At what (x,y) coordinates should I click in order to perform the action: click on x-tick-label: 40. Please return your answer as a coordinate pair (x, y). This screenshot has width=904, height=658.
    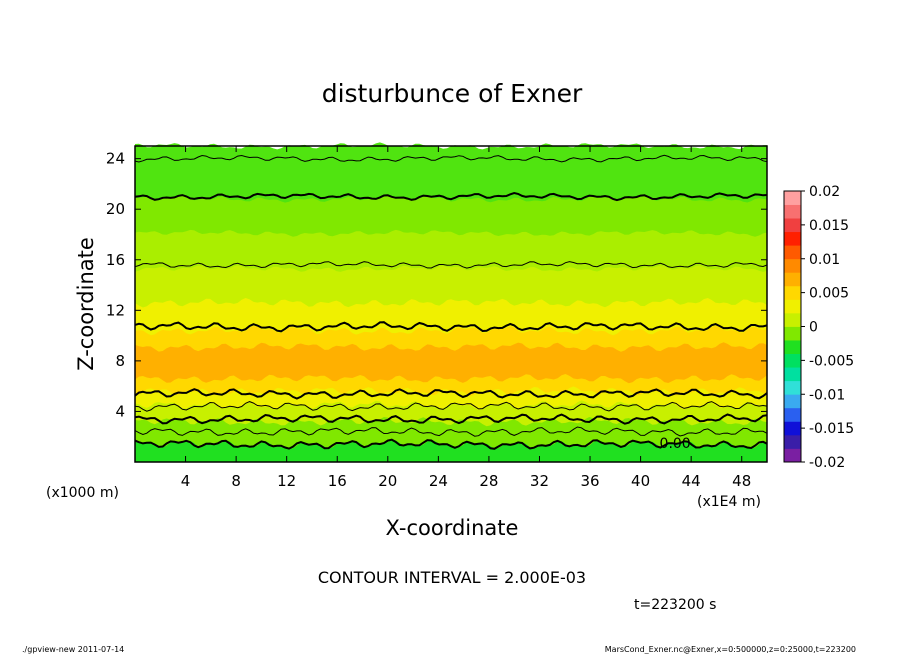
    Looking at the image, I should click on (640, 481).